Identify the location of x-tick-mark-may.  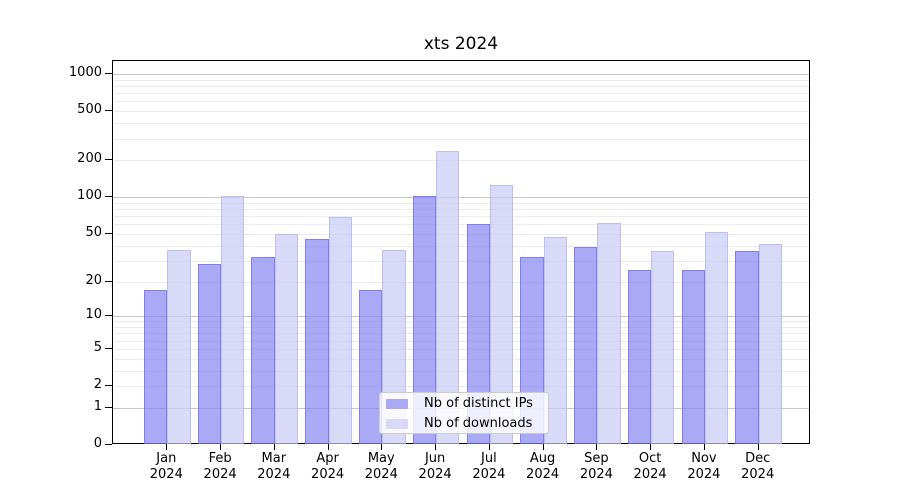
(382, 447).